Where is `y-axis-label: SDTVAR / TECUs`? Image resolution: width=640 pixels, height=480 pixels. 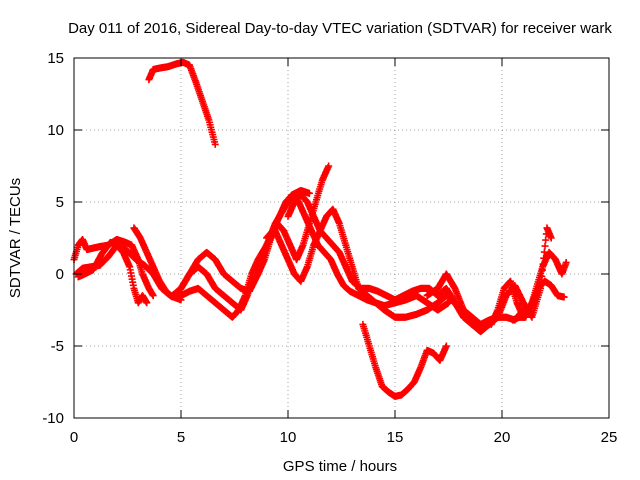
y-axis-label: SDTVAR / TECUs is located at coordinates (15, 238).